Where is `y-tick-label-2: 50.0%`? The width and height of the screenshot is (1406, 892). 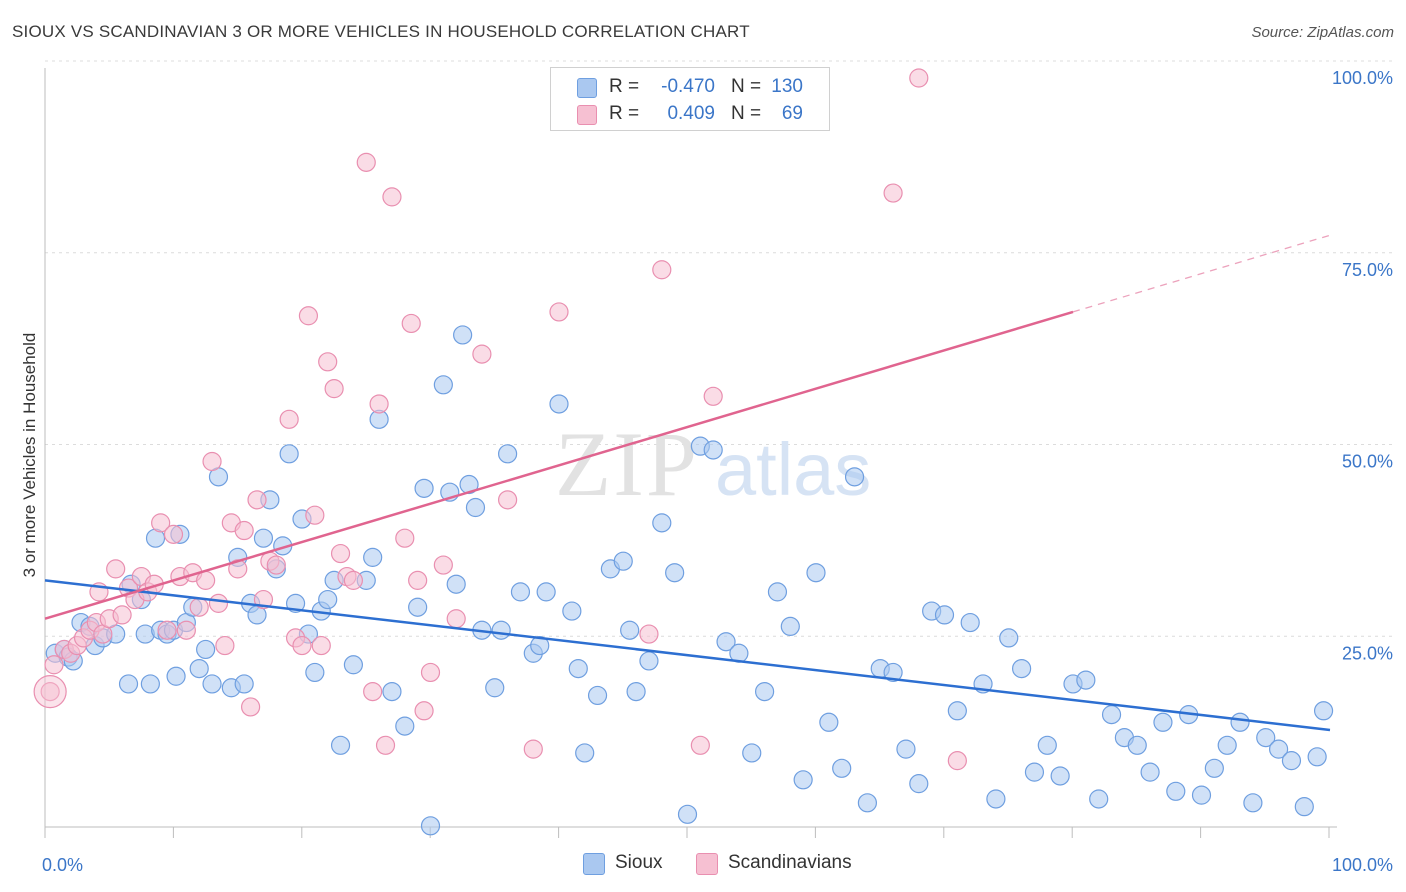 y-tick-label-2: 50.0% is located at coordinates (1367, 462).